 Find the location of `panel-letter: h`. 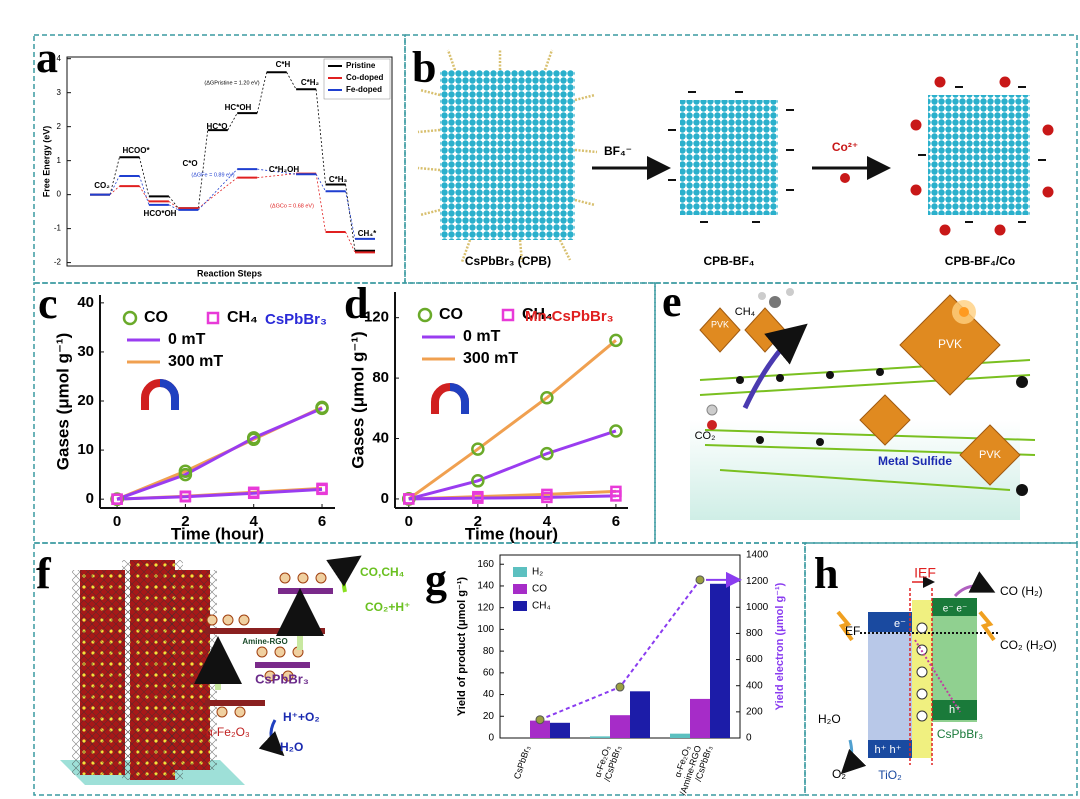

panel-letter: h is located at coordinates (826, 573).